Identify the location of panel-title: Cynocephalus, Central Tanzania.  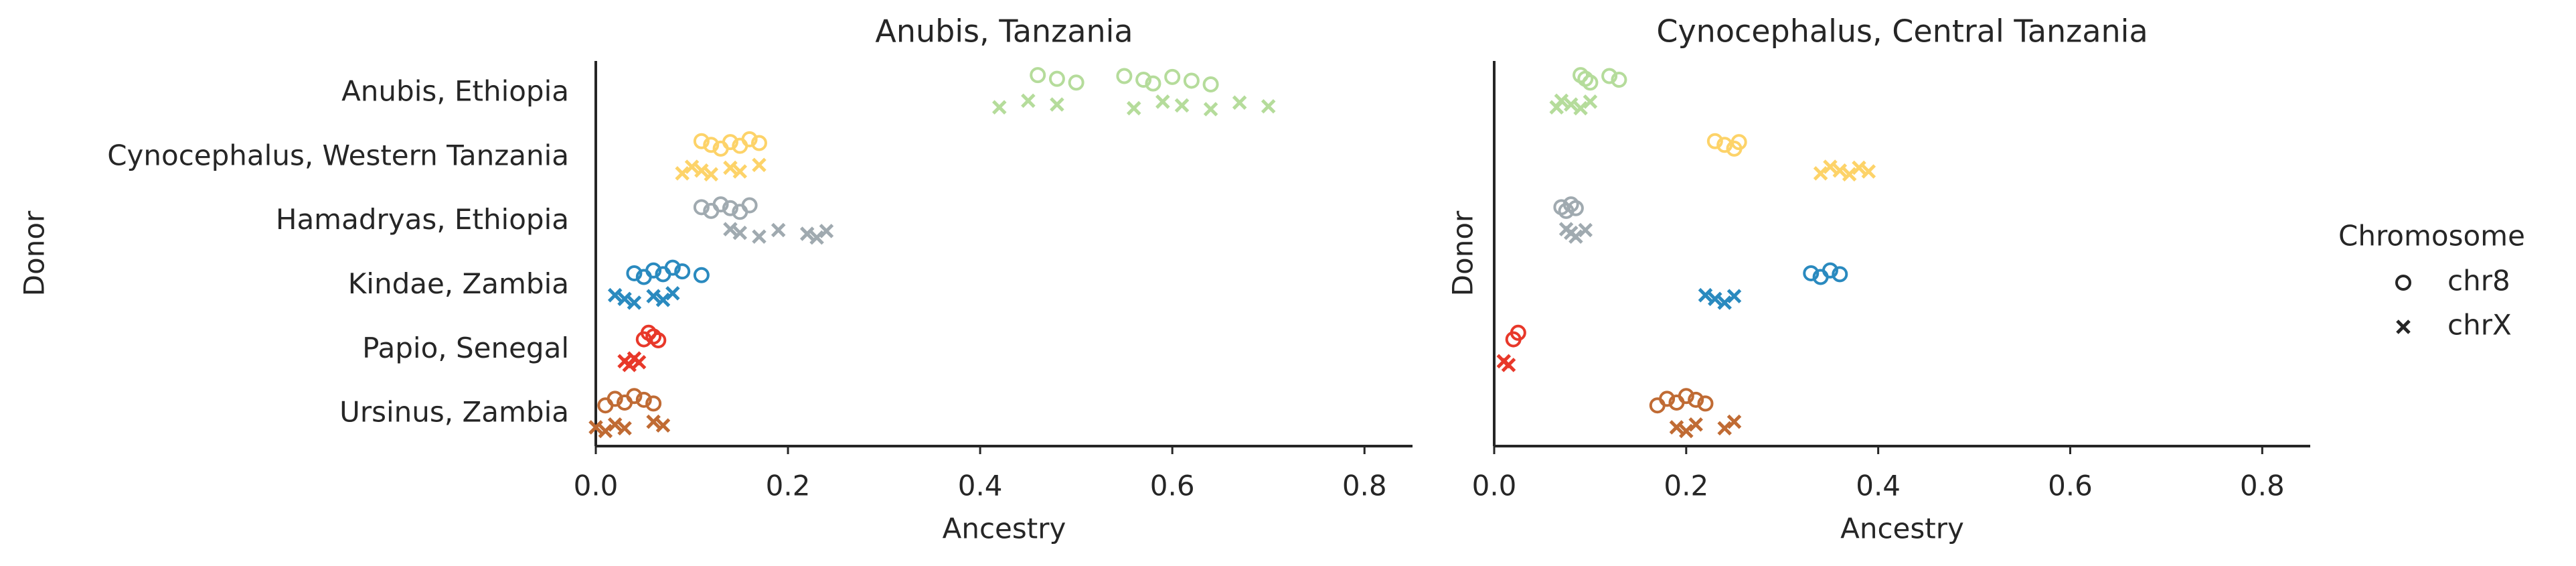
(1902, 31).